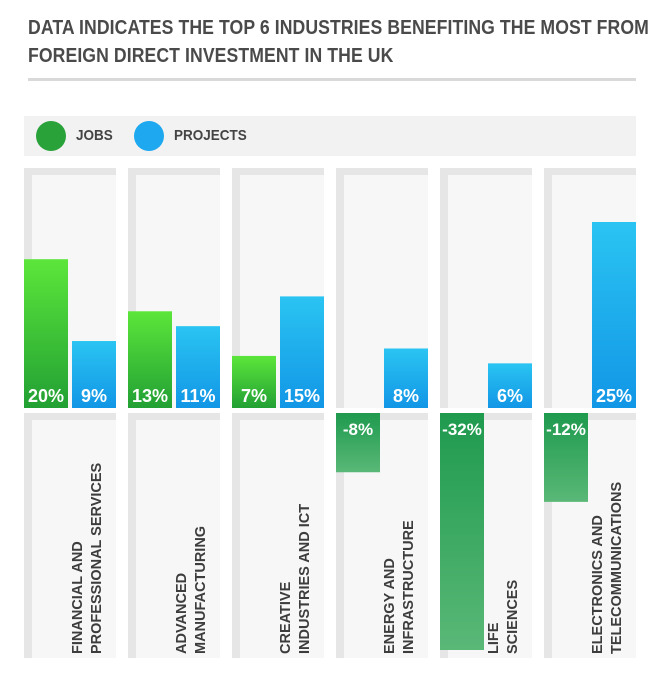  Describe the element at coordinates (46, 396) in the screenshot. I see `jobs-value-label: 20%` at that location.